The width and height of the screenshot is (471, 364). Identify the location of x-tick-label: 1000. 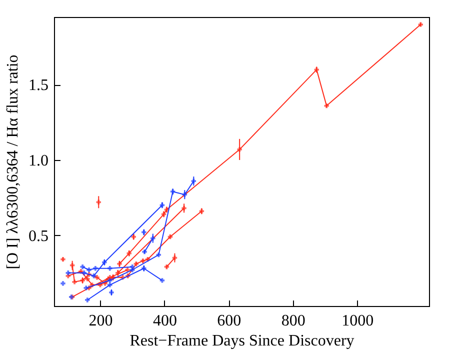
(358, 321).